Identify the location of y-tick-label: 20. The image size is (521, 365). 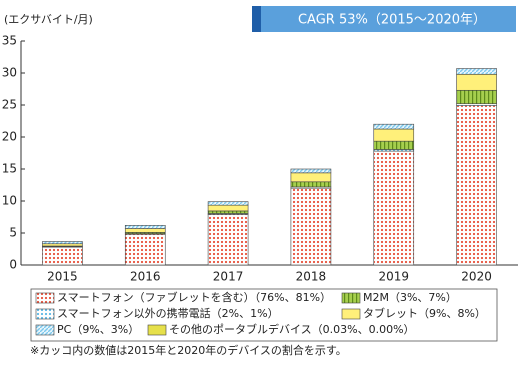
(9, 137).